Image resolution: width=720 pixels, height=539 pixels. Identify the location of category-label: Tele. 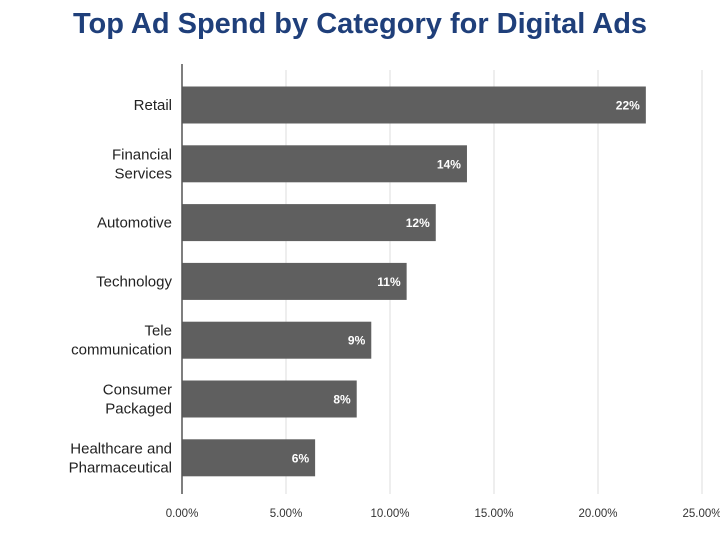
(158, 331).